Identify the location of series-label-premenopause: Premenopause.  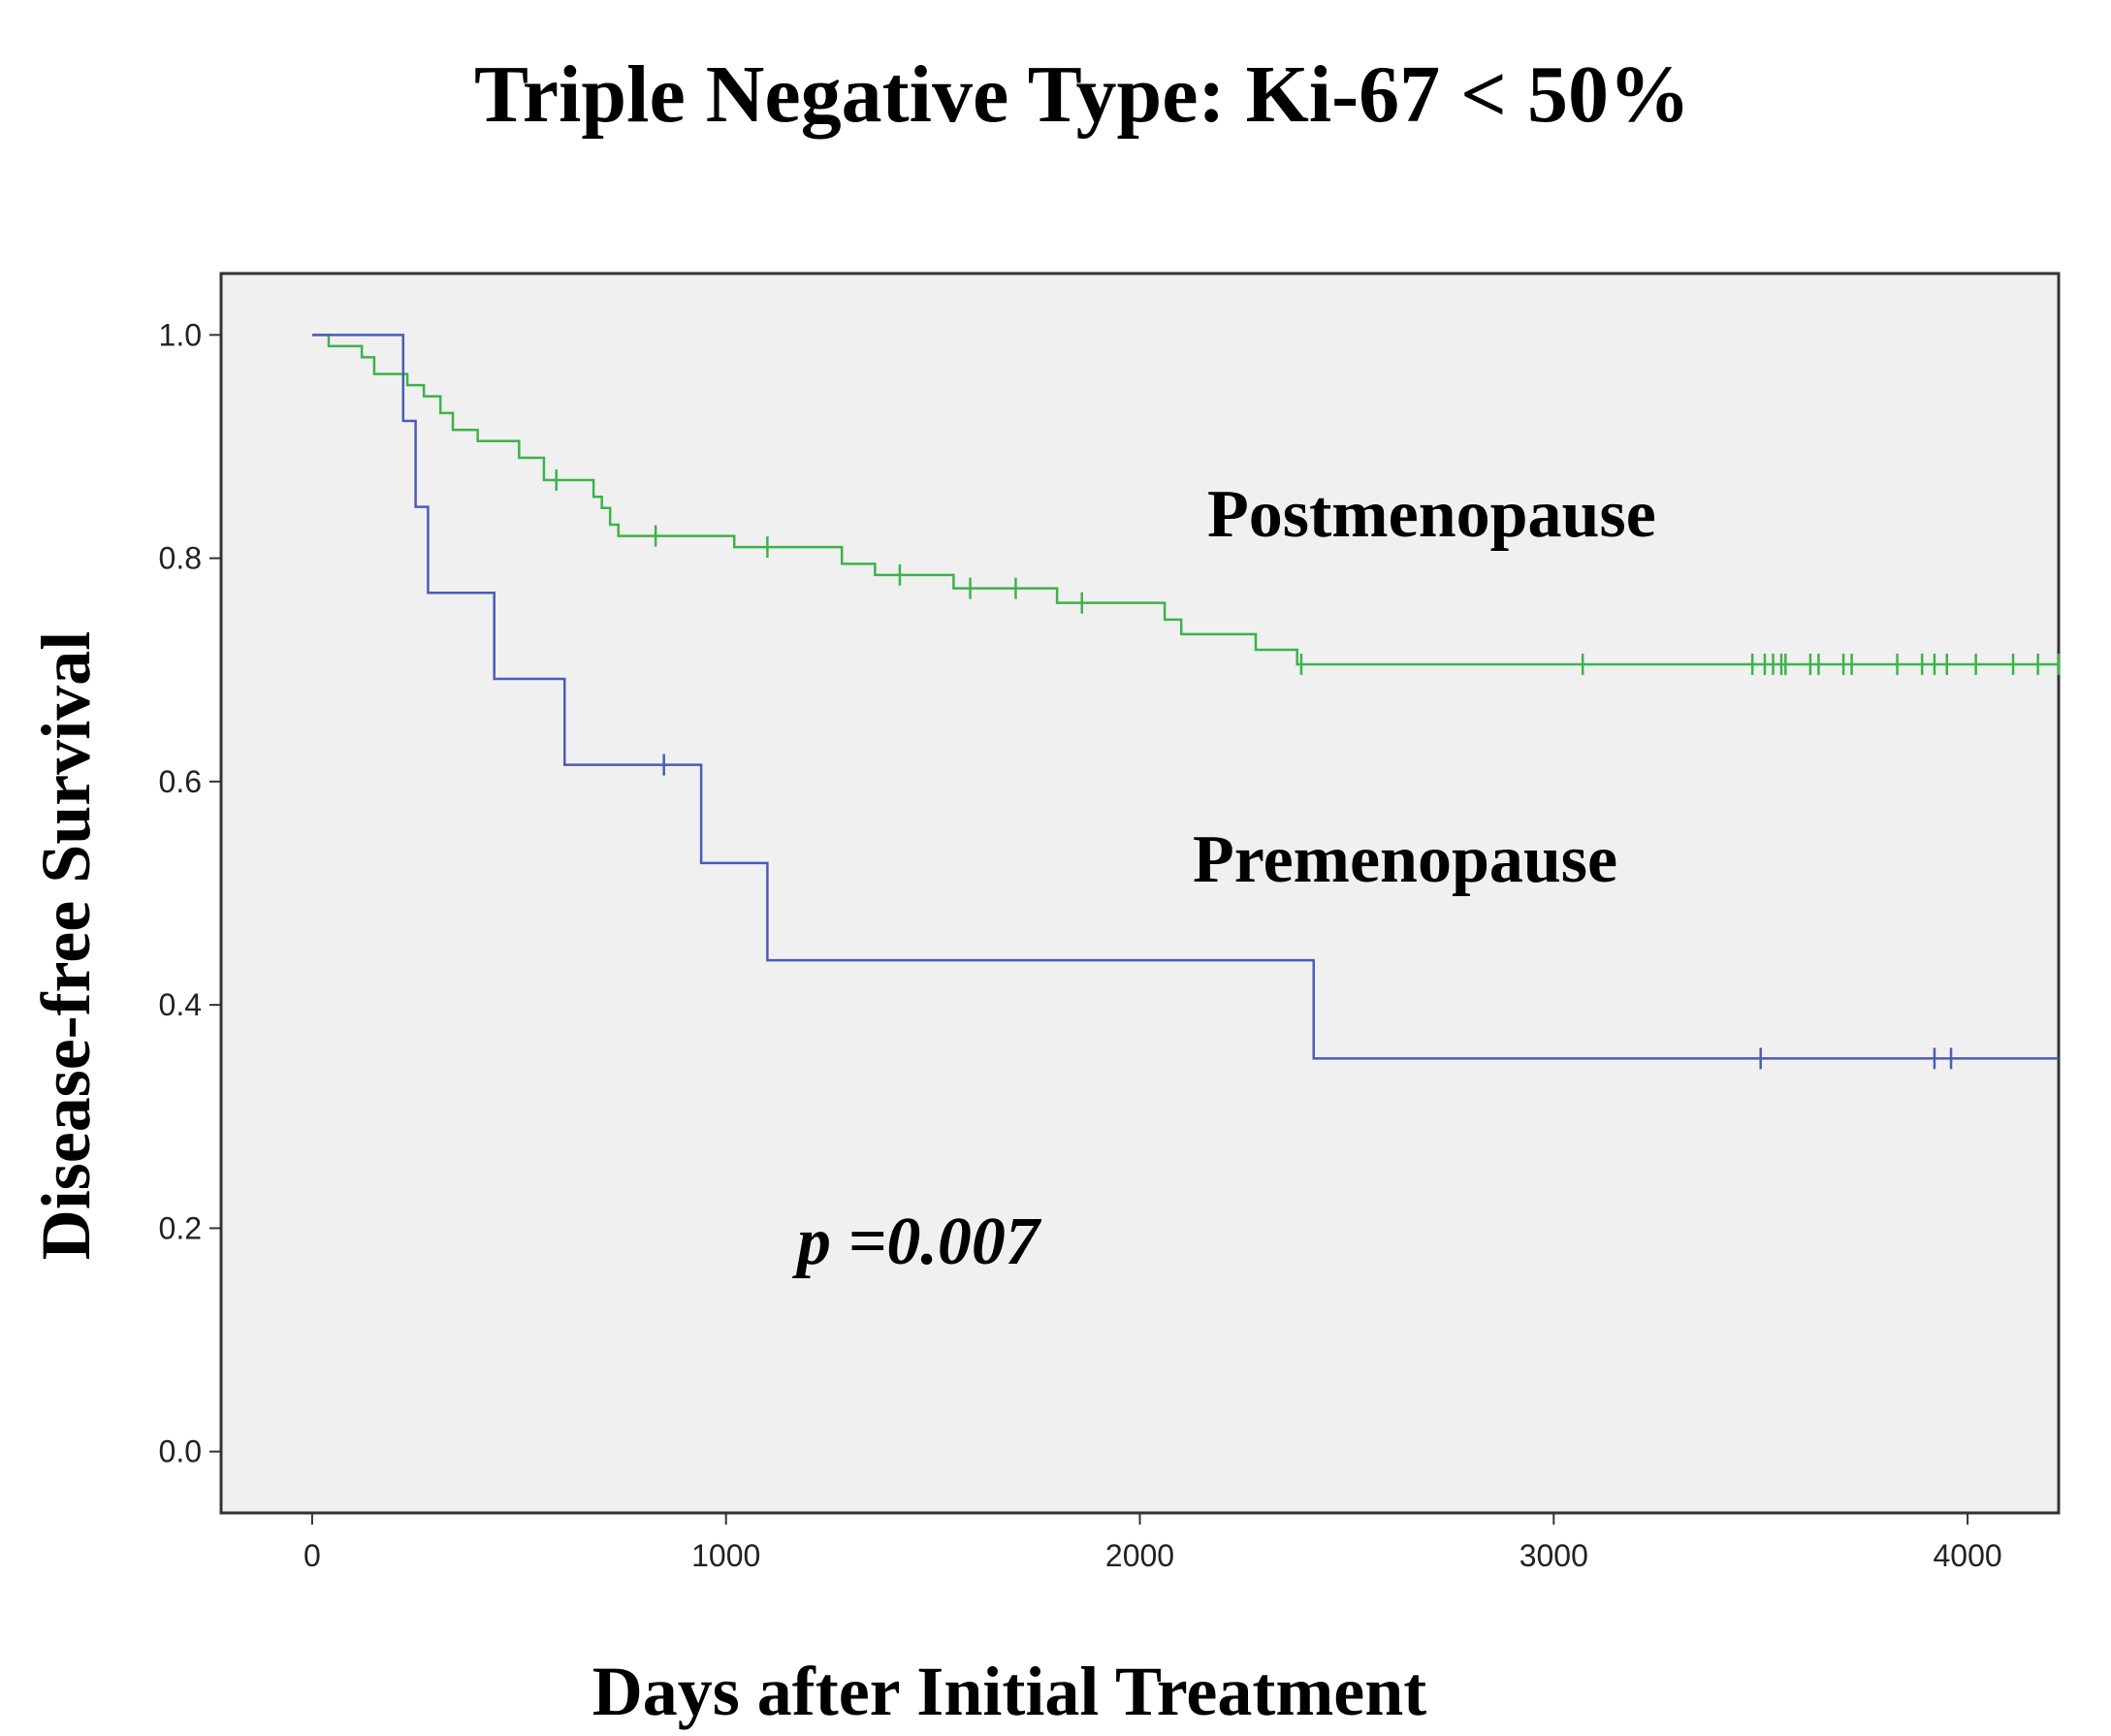
(1405, 859).